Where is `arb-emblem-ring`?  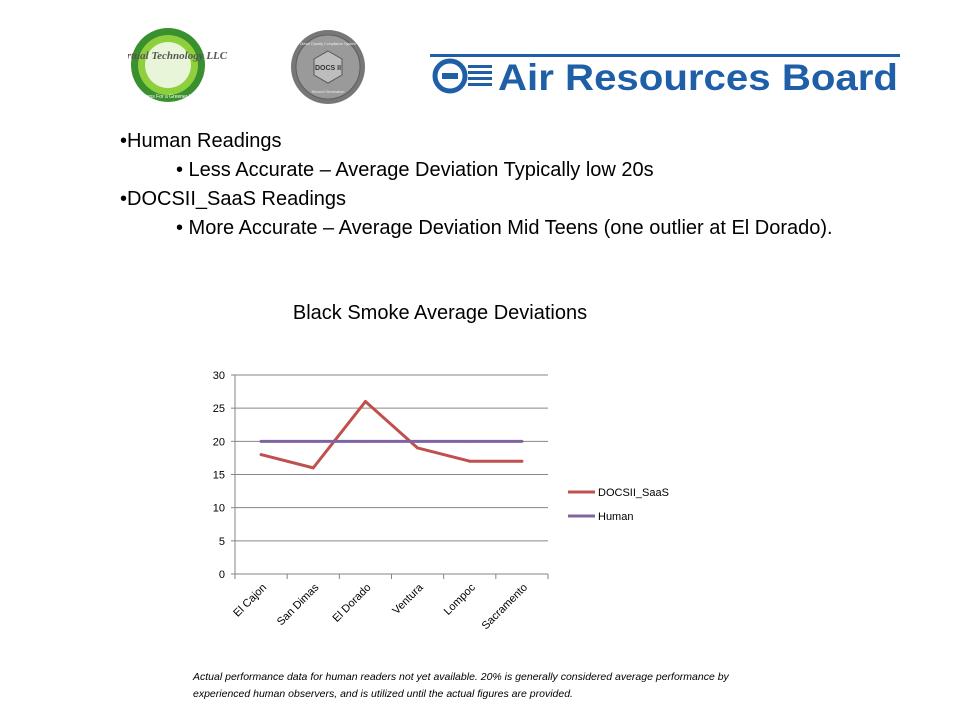
arb-emblem-ring is located at coordinates (450, 76).